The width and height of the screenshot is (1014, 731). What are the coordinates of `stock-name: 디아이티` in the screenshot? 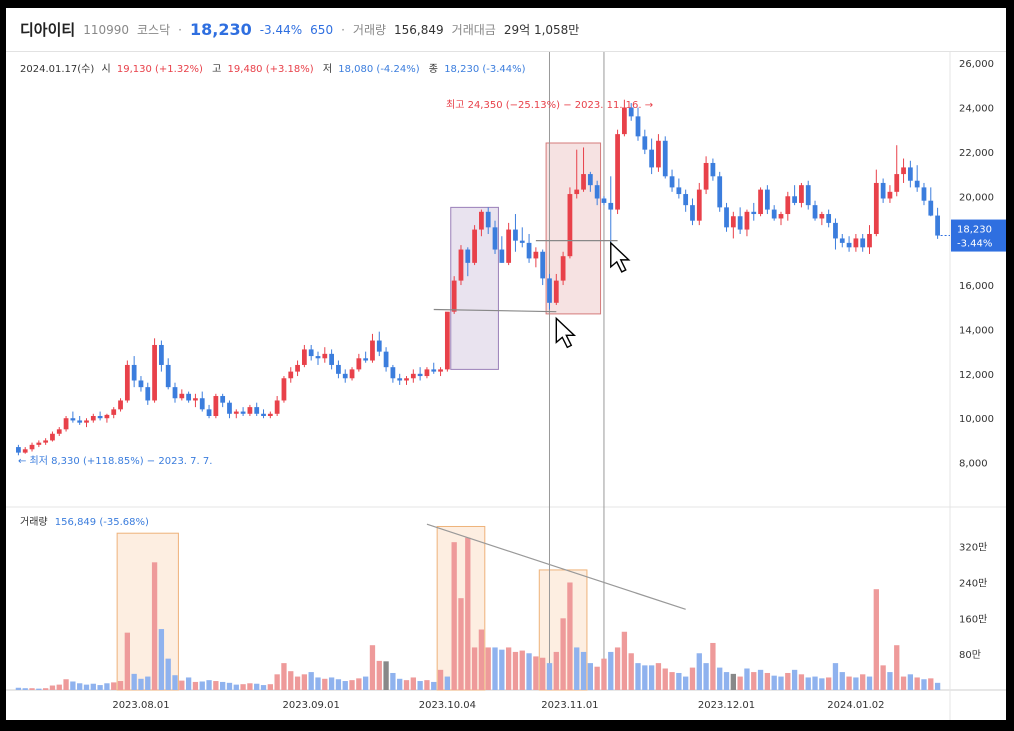 It's located at (48, 30).